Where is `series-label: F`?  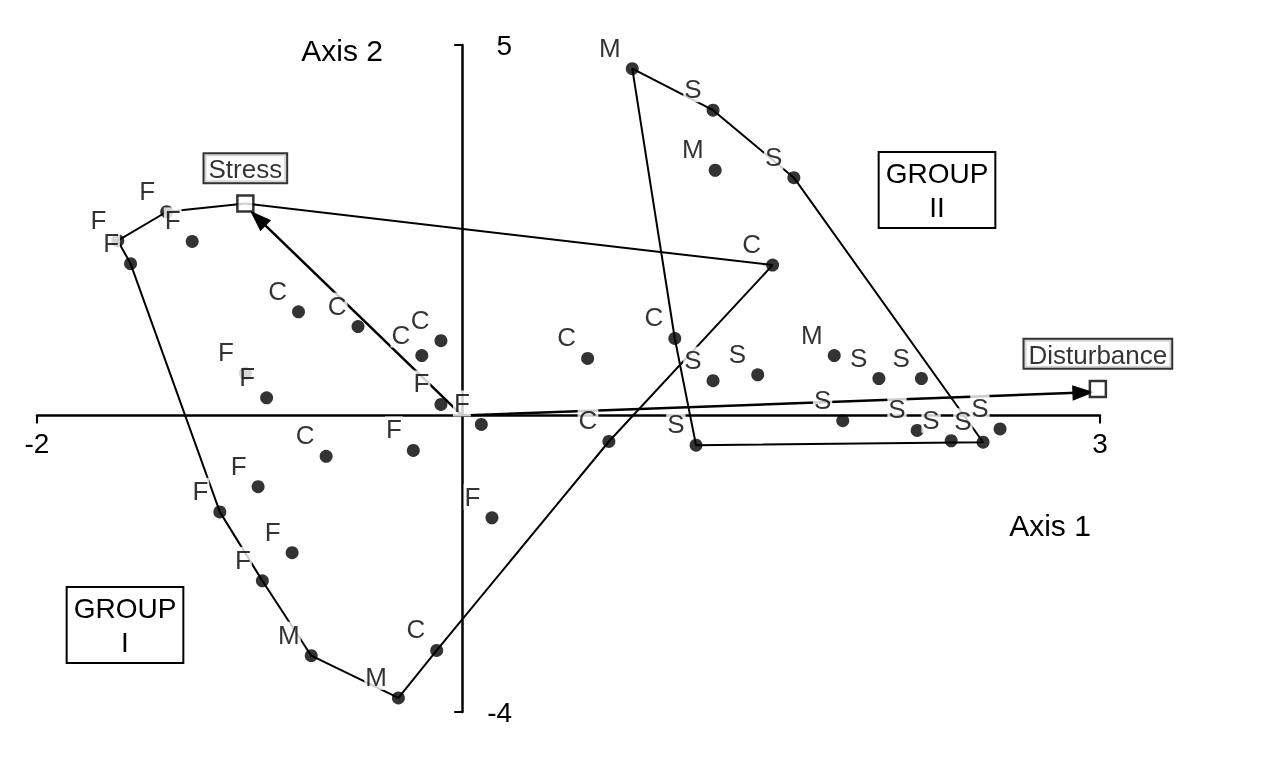 series-label: F is located at coordinates (172, 220).